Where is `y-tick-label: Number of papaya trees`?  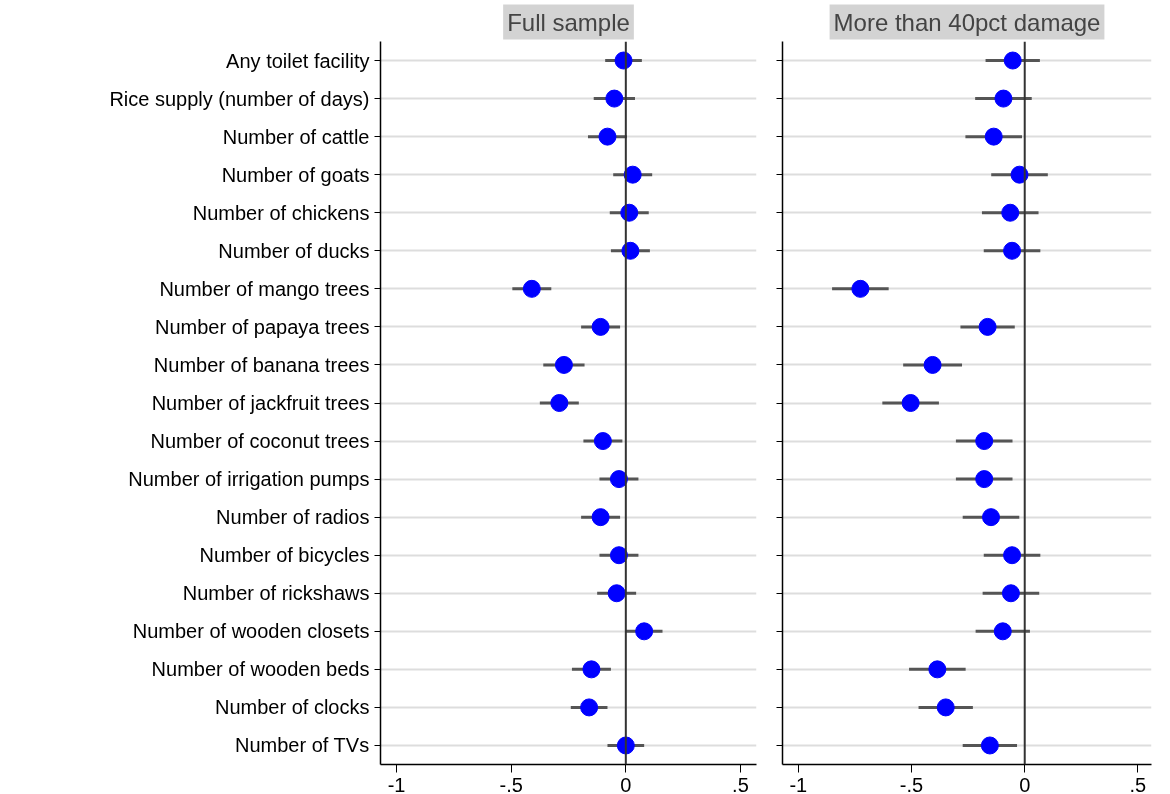 y-tick-label: Number of papaya trees is located at coordinates (262, 326).